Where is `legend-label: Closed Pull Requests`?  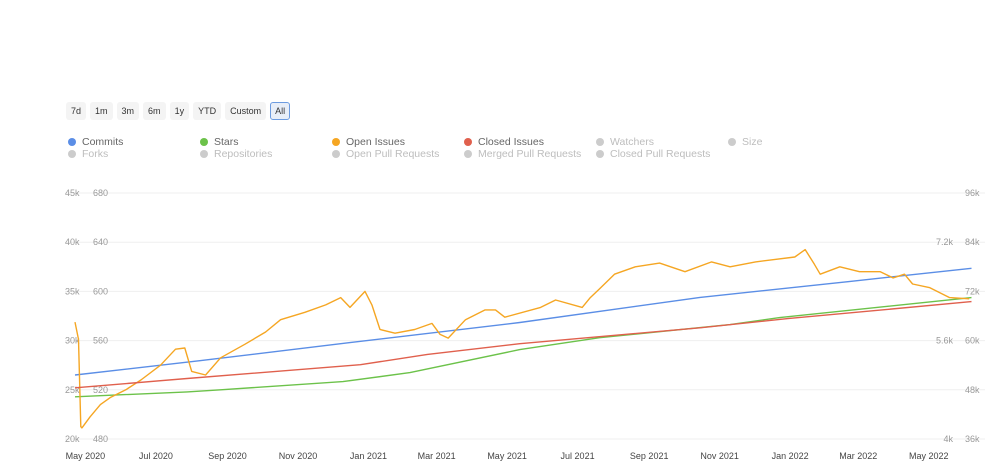
legend-label: Closed Pull Requests is located at coordinates (660, 154).